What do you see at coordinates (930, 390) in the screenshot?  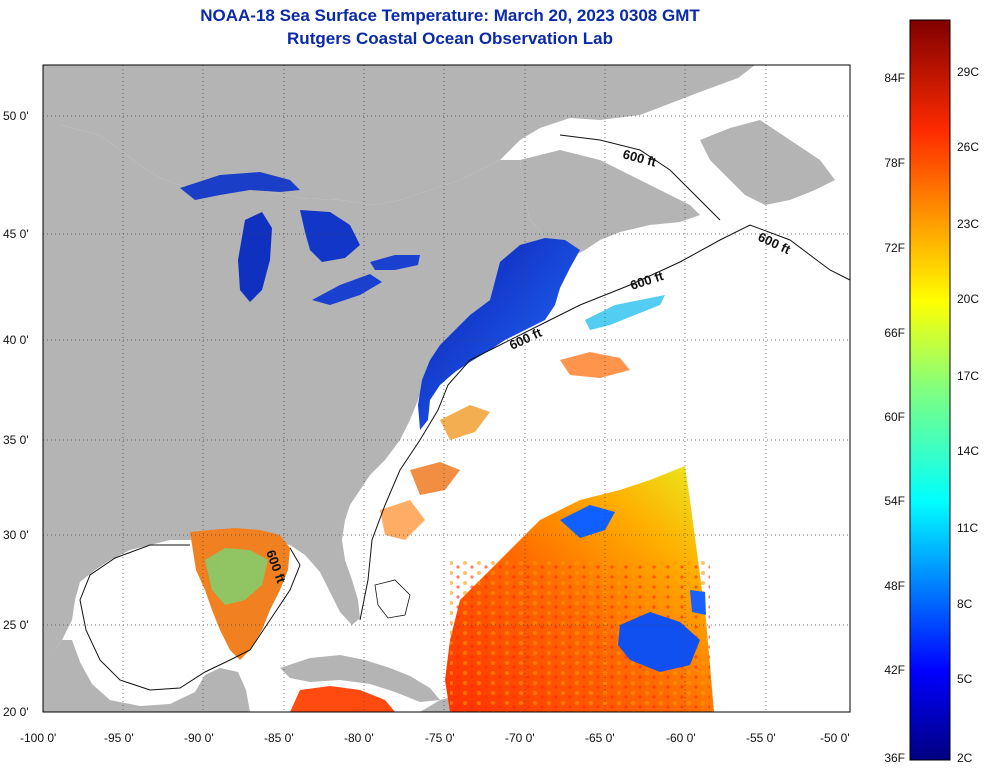 I see `colorbar` at bounding box center [930, 390].